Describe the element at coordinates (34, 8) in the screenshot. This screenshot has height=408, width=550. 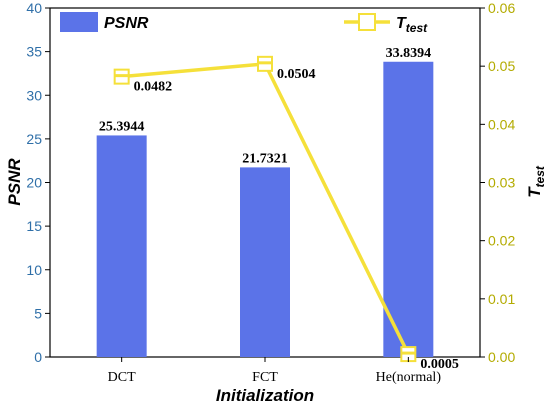
I see `left-tick-label: 40` at that location.